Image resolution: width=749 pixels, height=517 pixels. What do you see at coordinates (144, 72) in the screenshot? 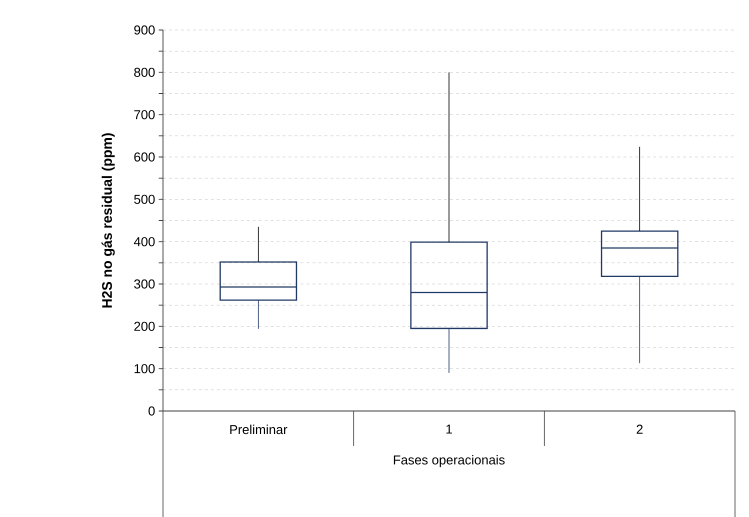
I see `y-tick-label: 800` at bounding box center [144, 72].